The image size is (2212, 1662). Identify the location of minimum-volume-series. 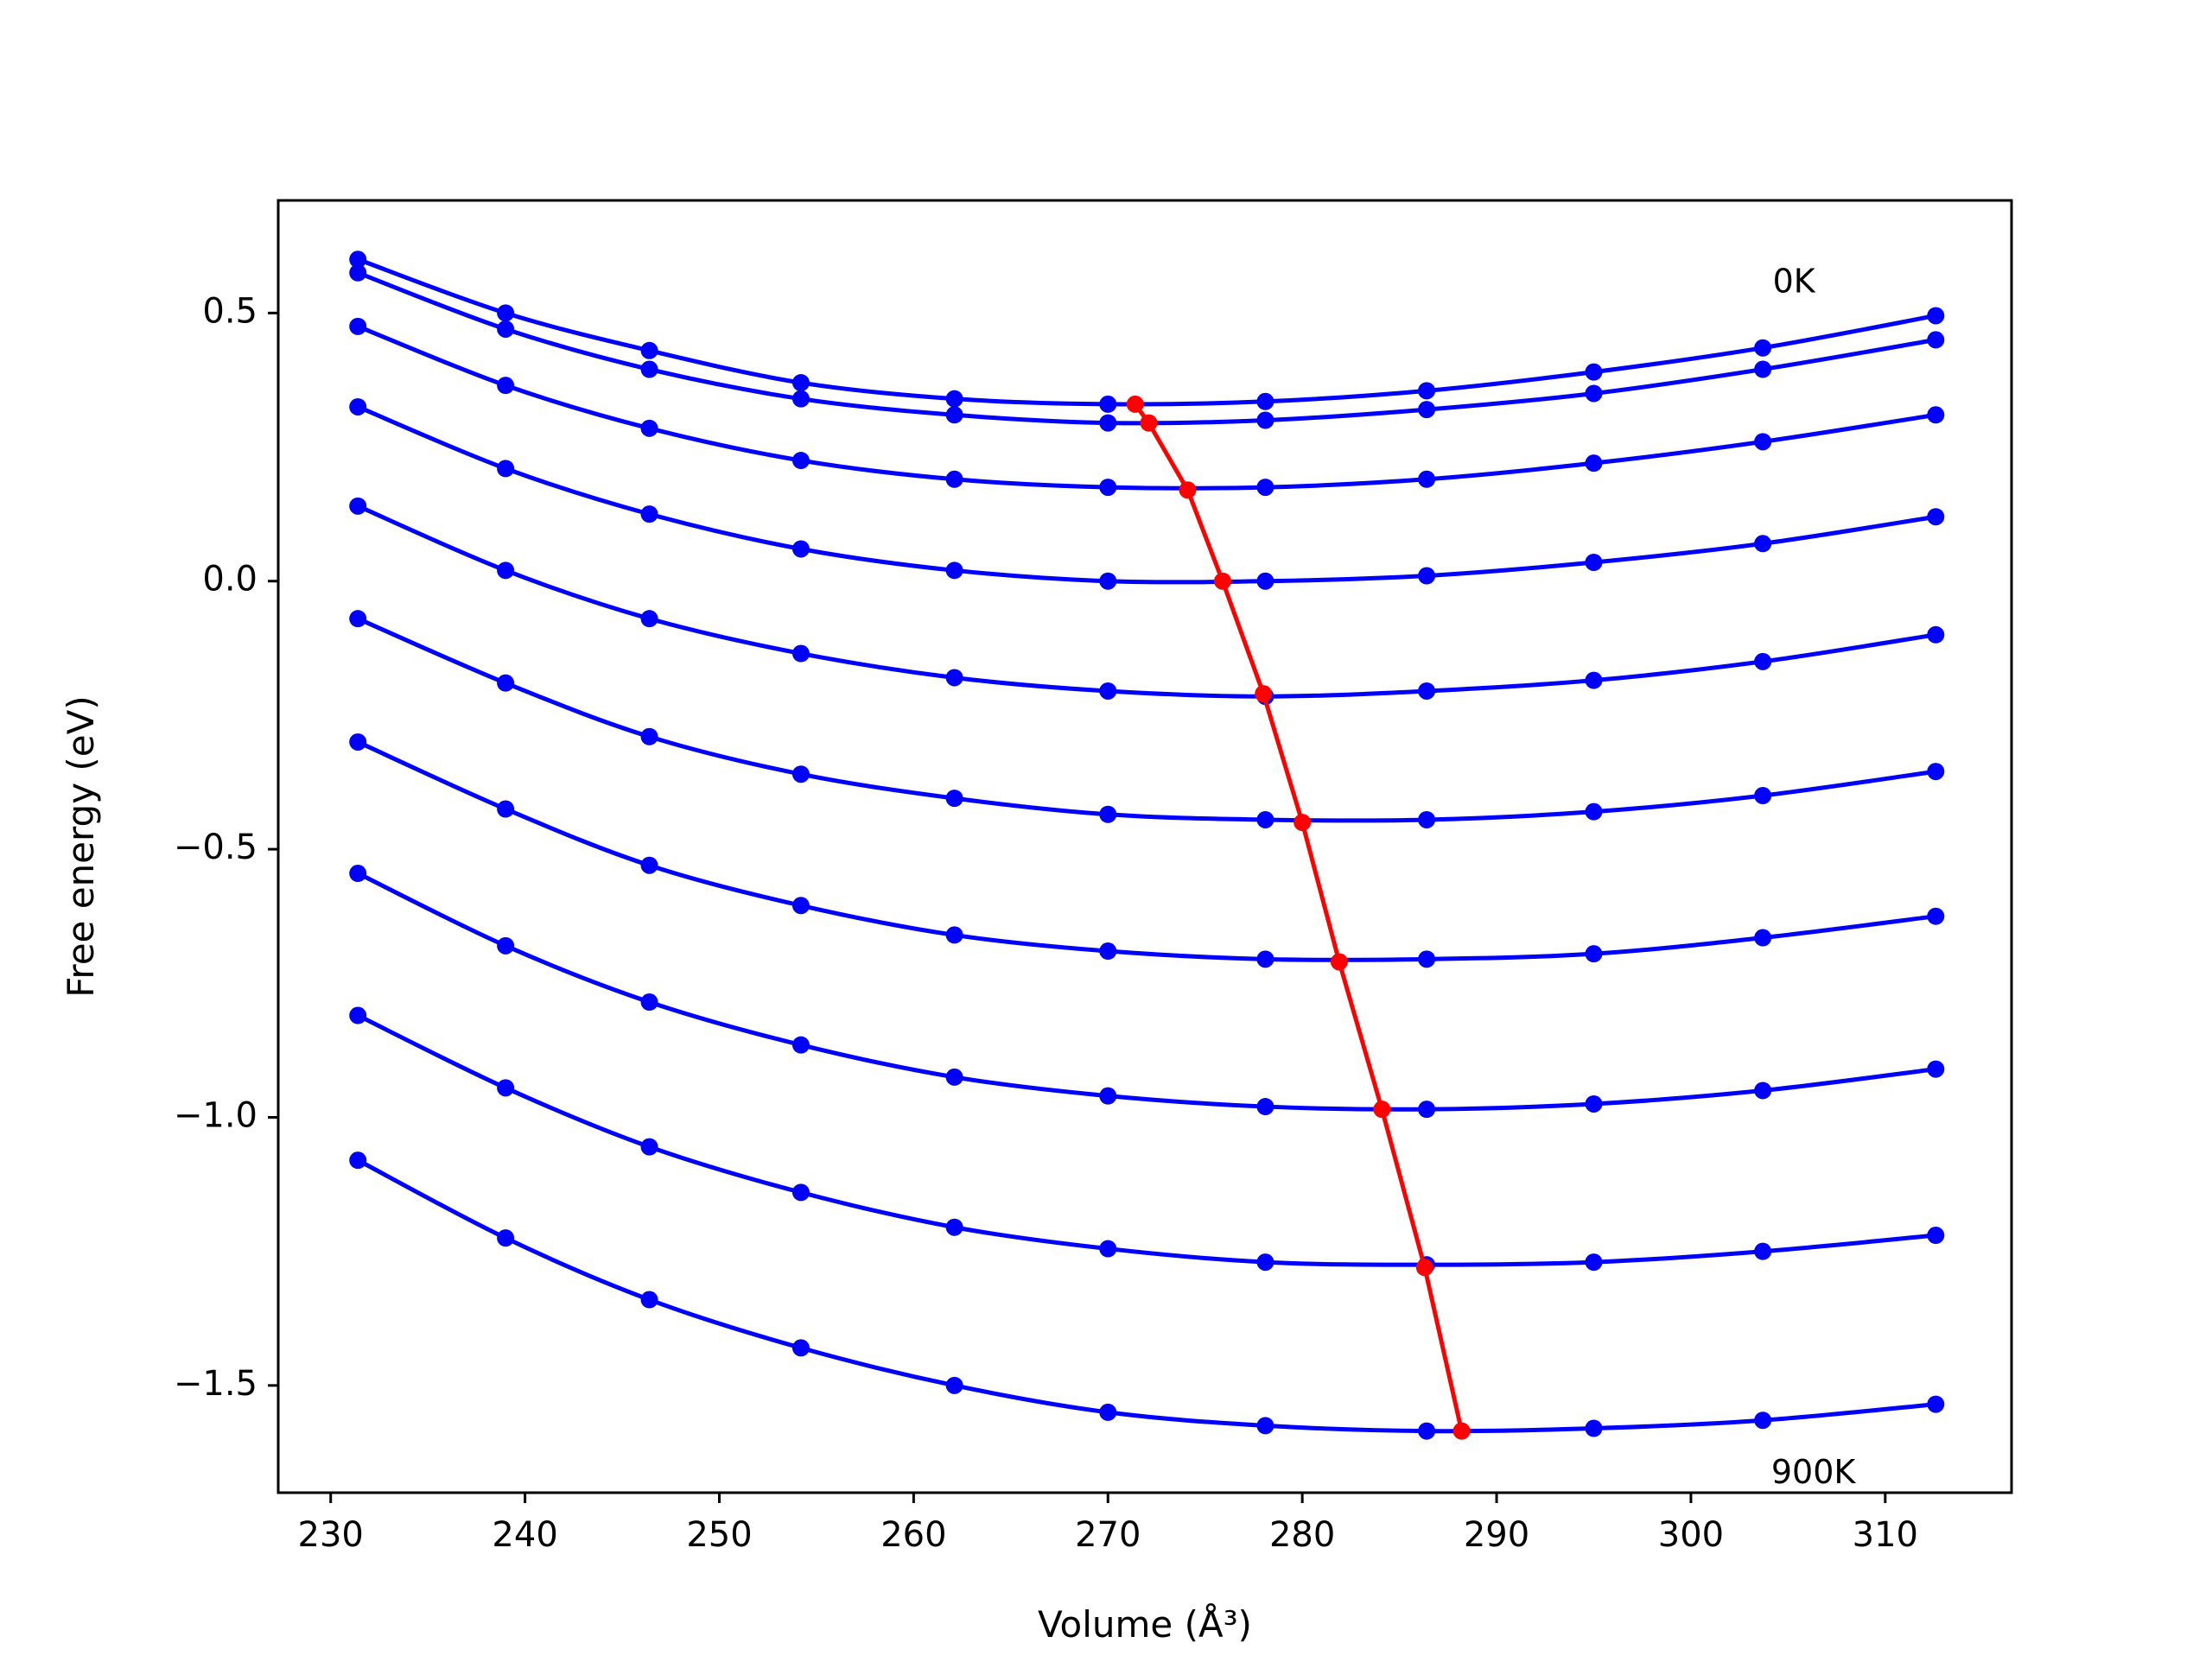
(1298, 917).